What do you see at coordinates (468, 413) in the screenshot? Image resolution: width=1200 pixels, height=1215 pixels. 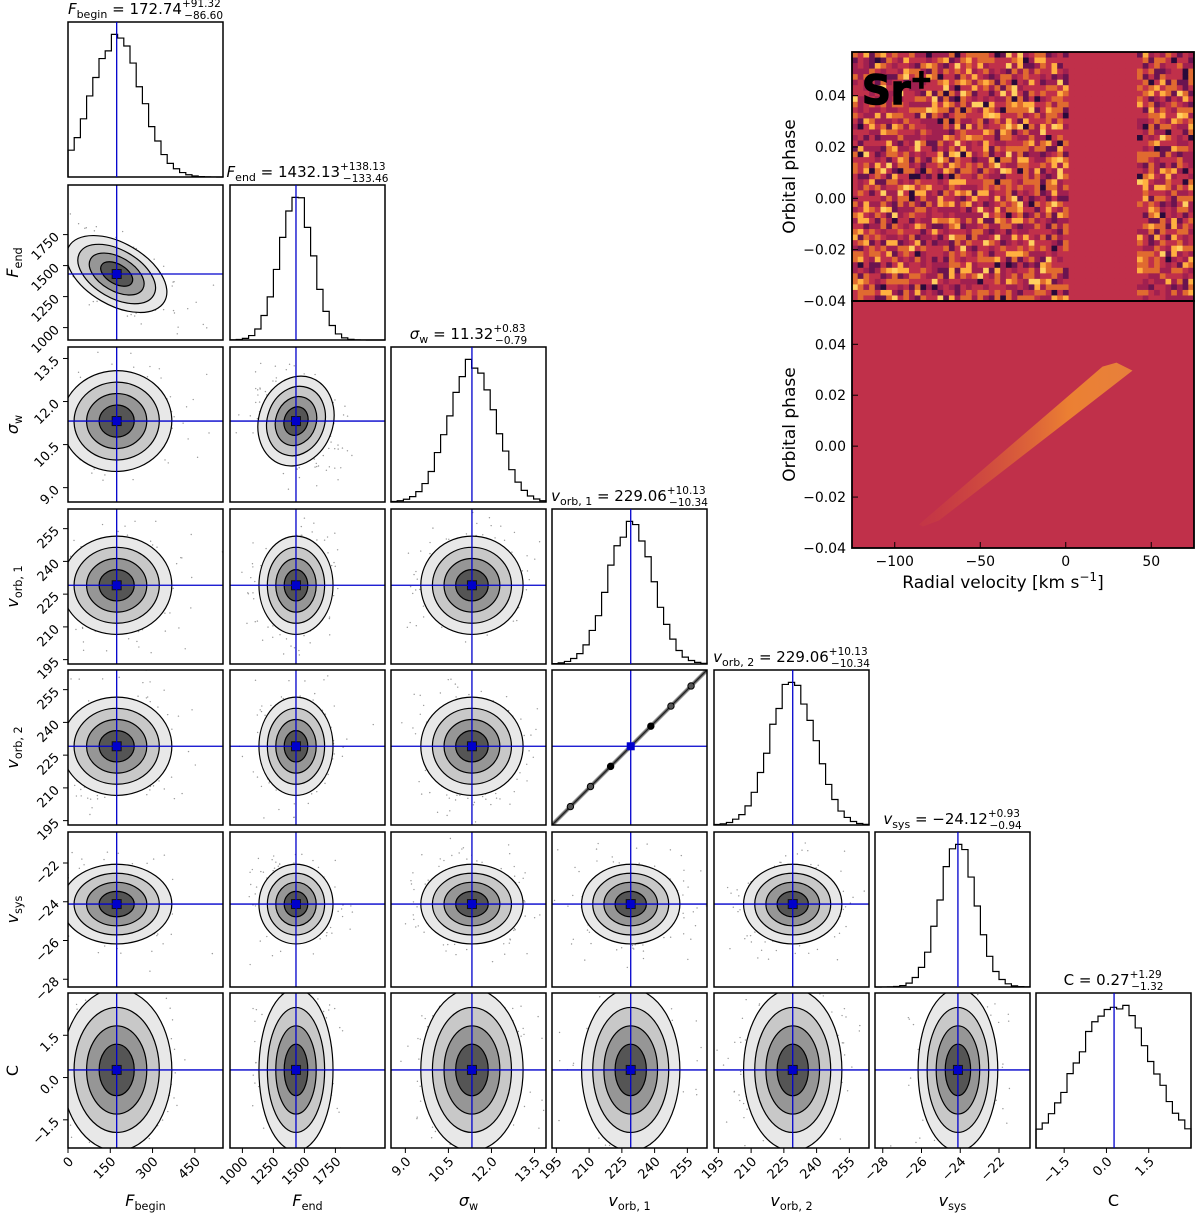 I see `histogram-sigmaw: σw = 11.32+0.83 −0.79` at bounding box center [468, 413].